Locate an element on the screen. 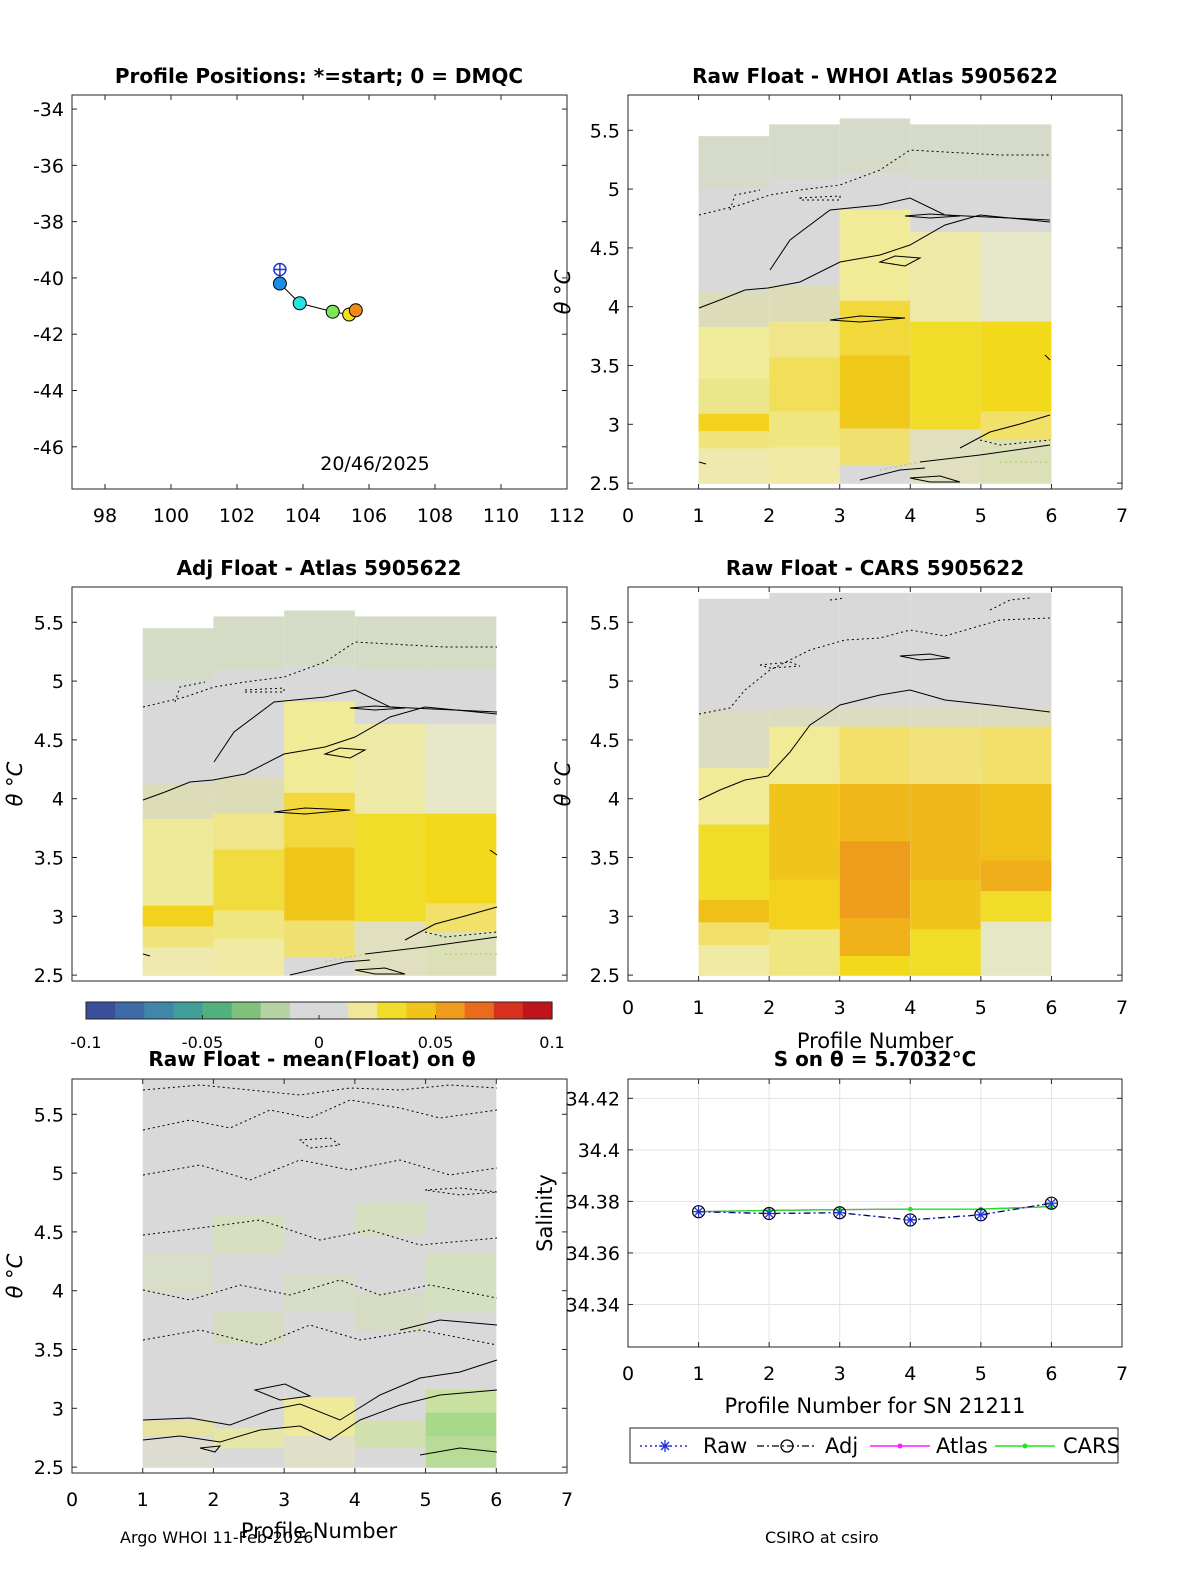 This screenshot has width=1200, height=1575. y-tick-label: -44 is located at coordinates (48, 392).